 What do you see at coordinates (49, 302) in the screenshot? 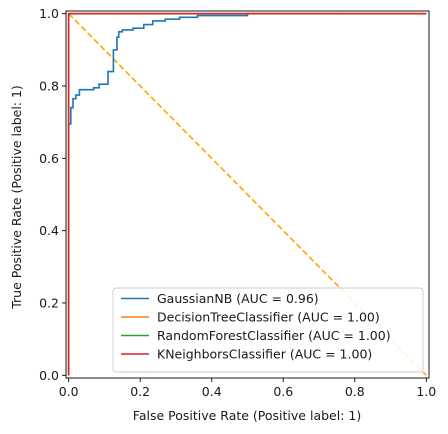
I see `y-tick-label: 0.2` at bounding box center [49, 302].